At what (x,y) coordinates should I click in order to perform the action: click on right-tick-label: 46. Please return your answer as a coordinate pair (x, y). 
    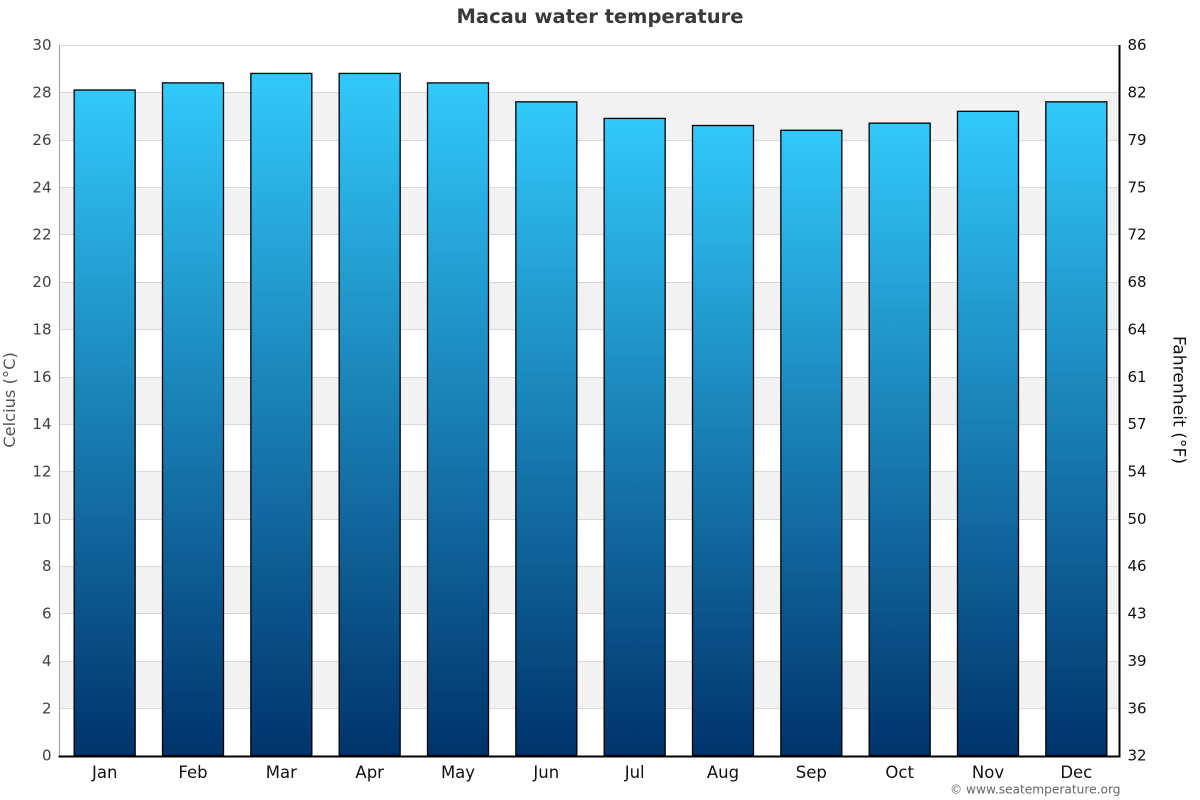
    Looking at the image, I should click on (1137, 566).